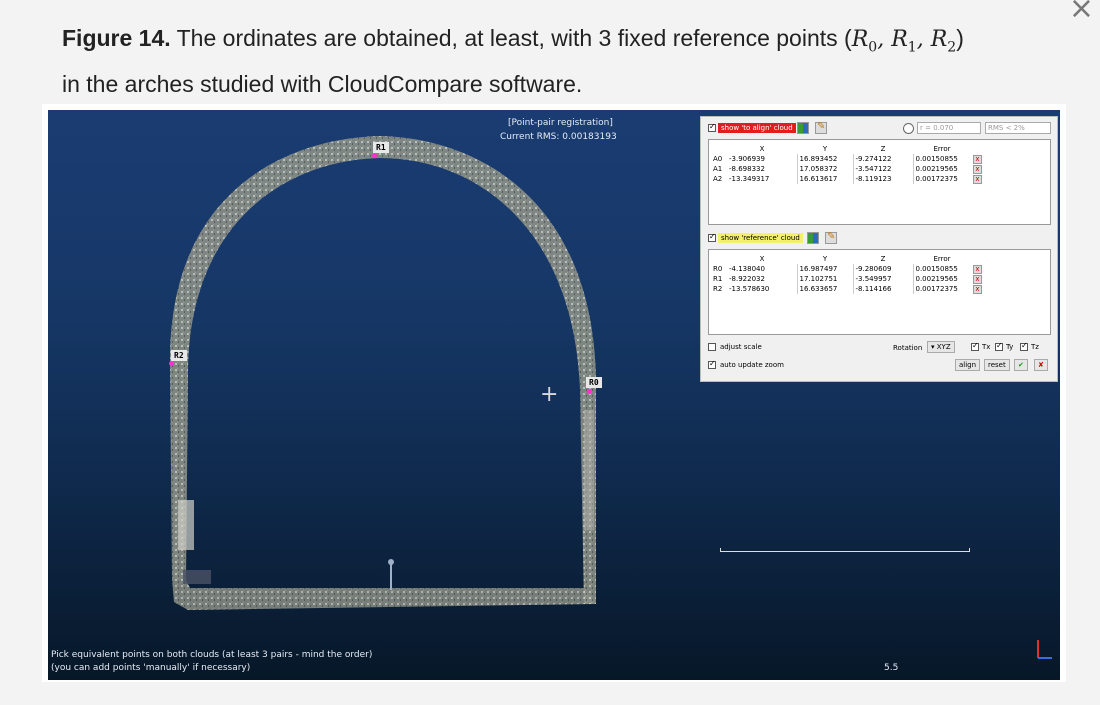 The height and width of the screenshot is (705, 1100). Describe the element at coordinates (934, 347) in the screenshot. I see `chevron-down-icon: ▾` at that location.